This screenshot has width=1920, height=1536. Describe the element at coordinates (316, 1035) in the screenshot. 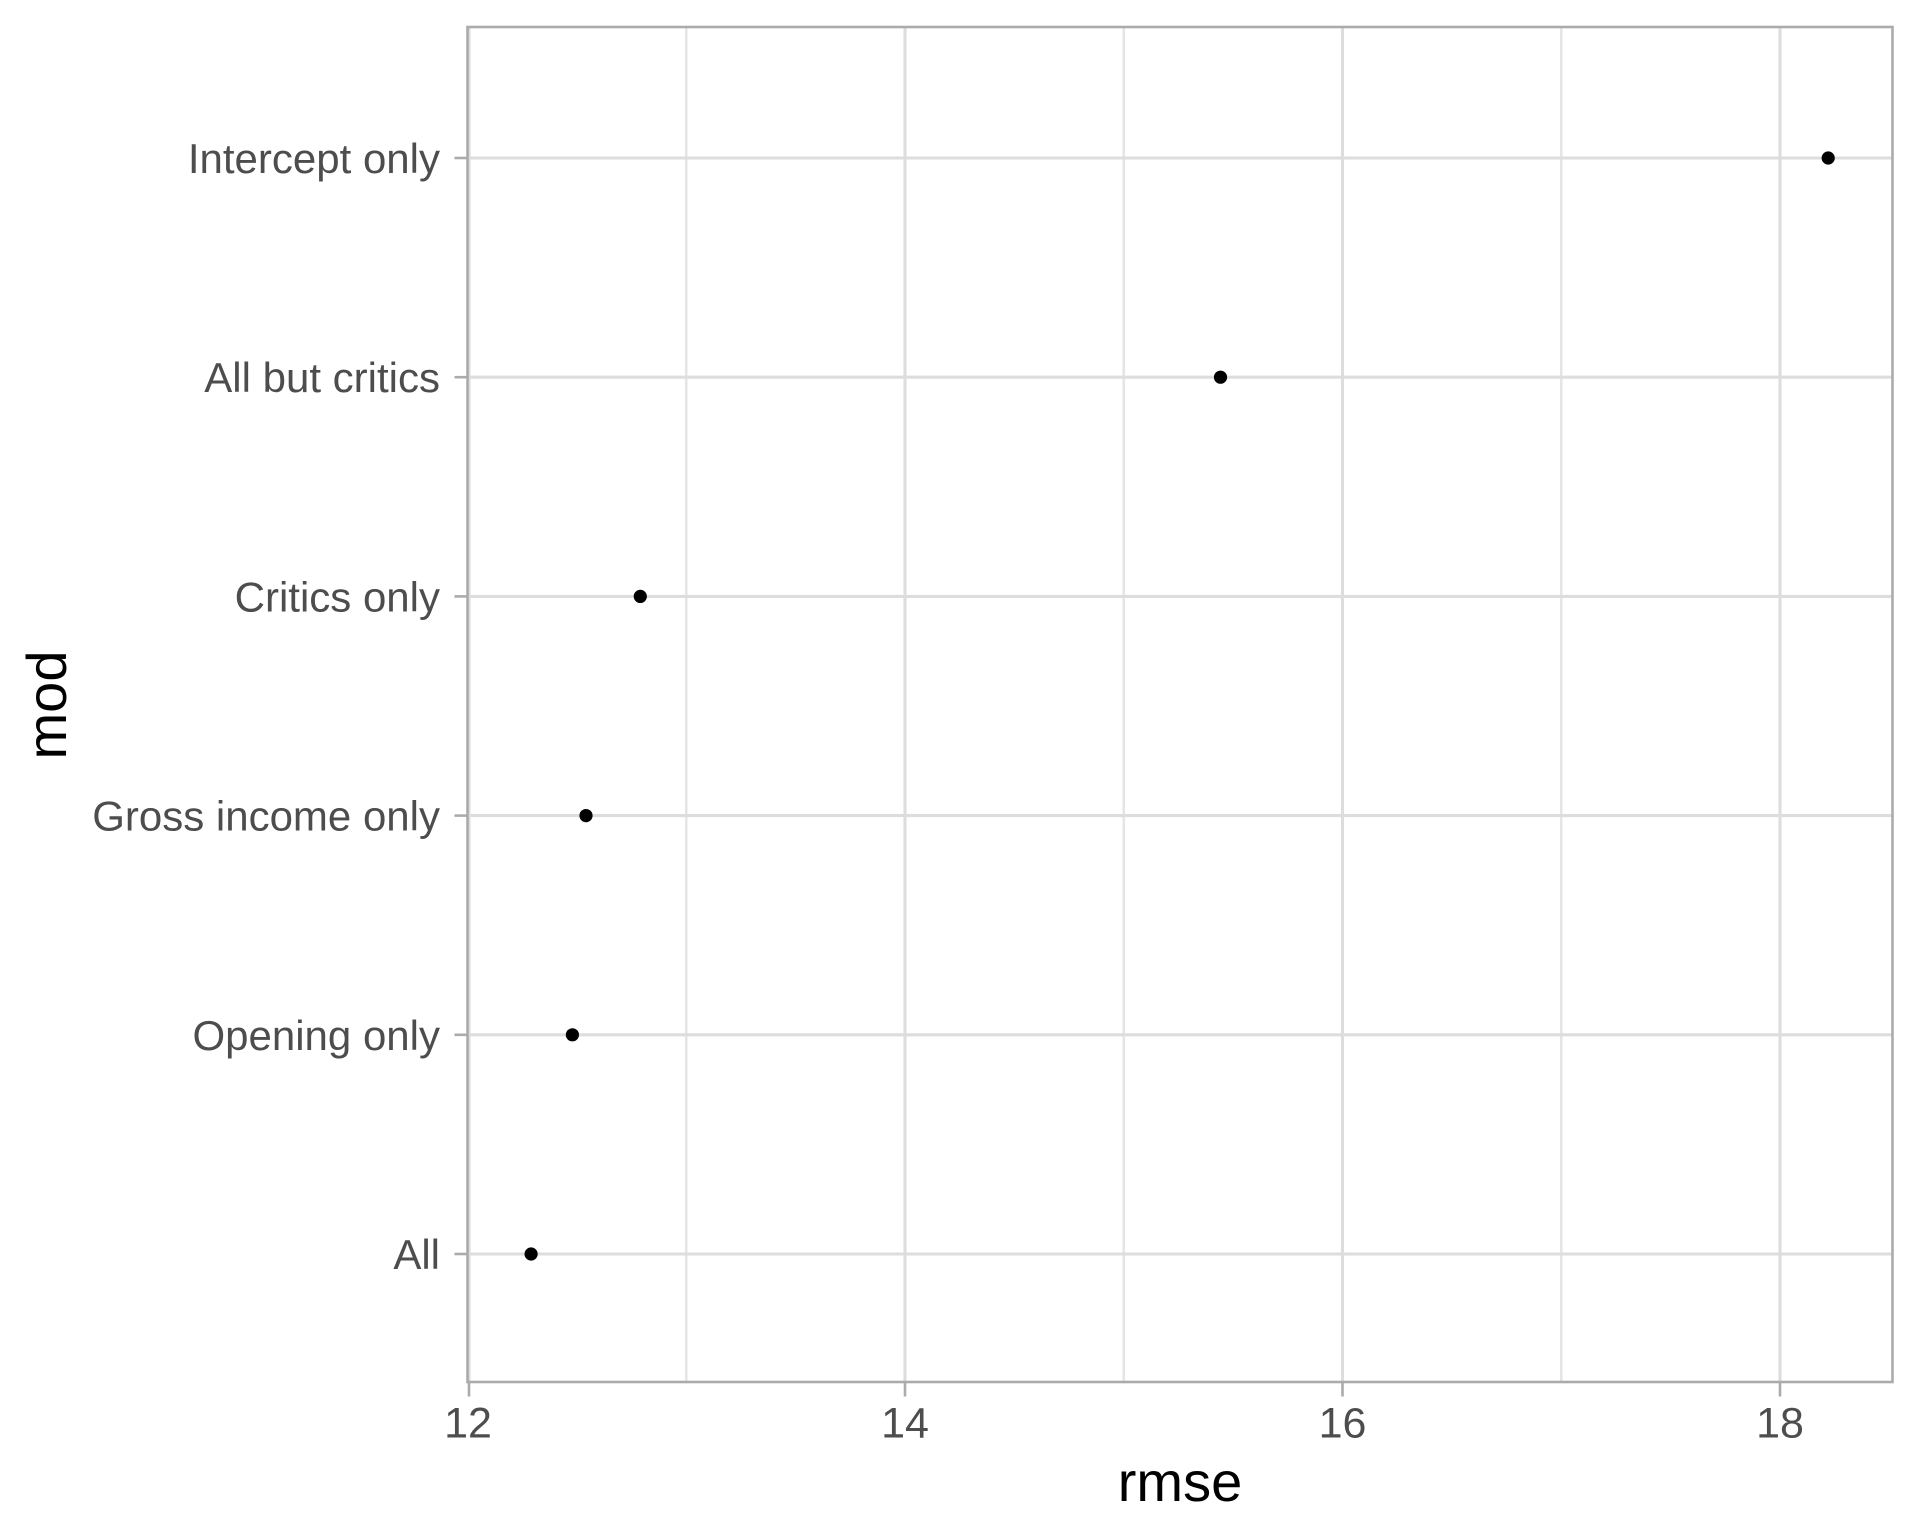

I see `svg-text: Opening only` at that location.